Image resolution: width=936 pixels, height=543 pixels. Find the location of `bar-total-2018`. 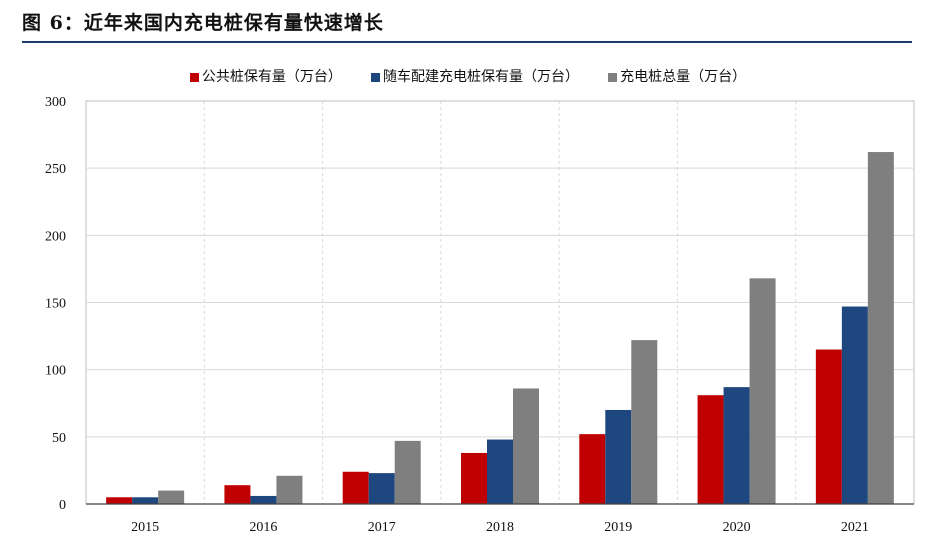

bar-total-2018 is located at coordinates (526, 446).